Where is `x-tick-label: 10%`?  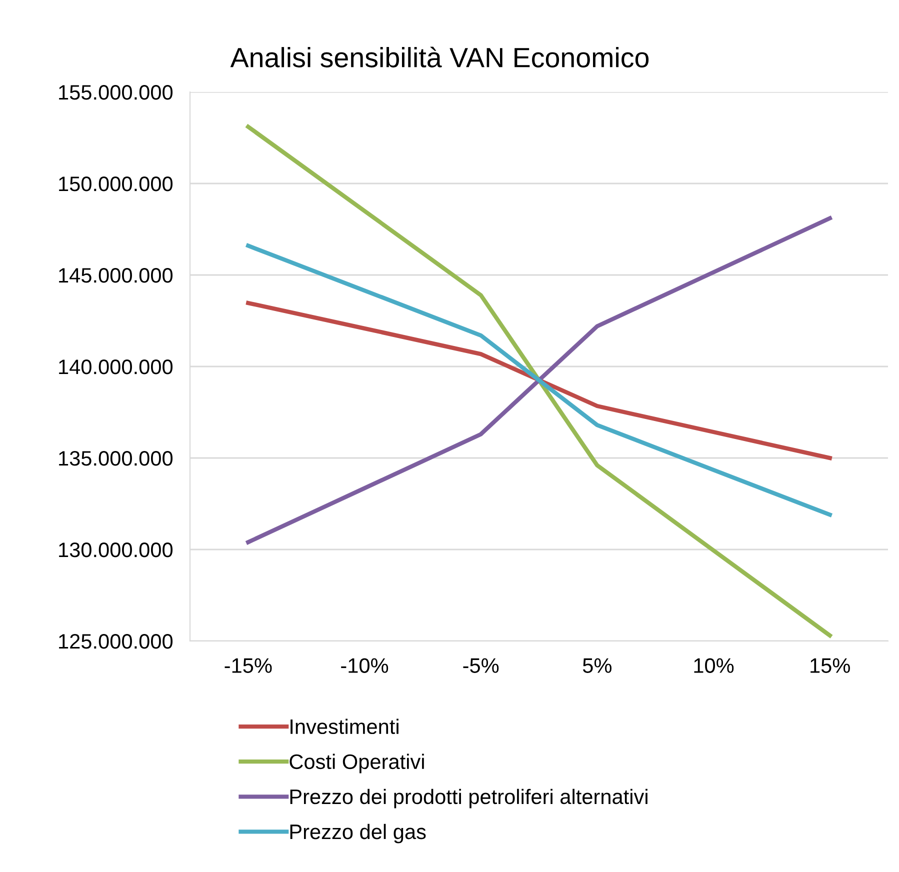
x-tick-label: 10% is located at coordinates (714, 665).